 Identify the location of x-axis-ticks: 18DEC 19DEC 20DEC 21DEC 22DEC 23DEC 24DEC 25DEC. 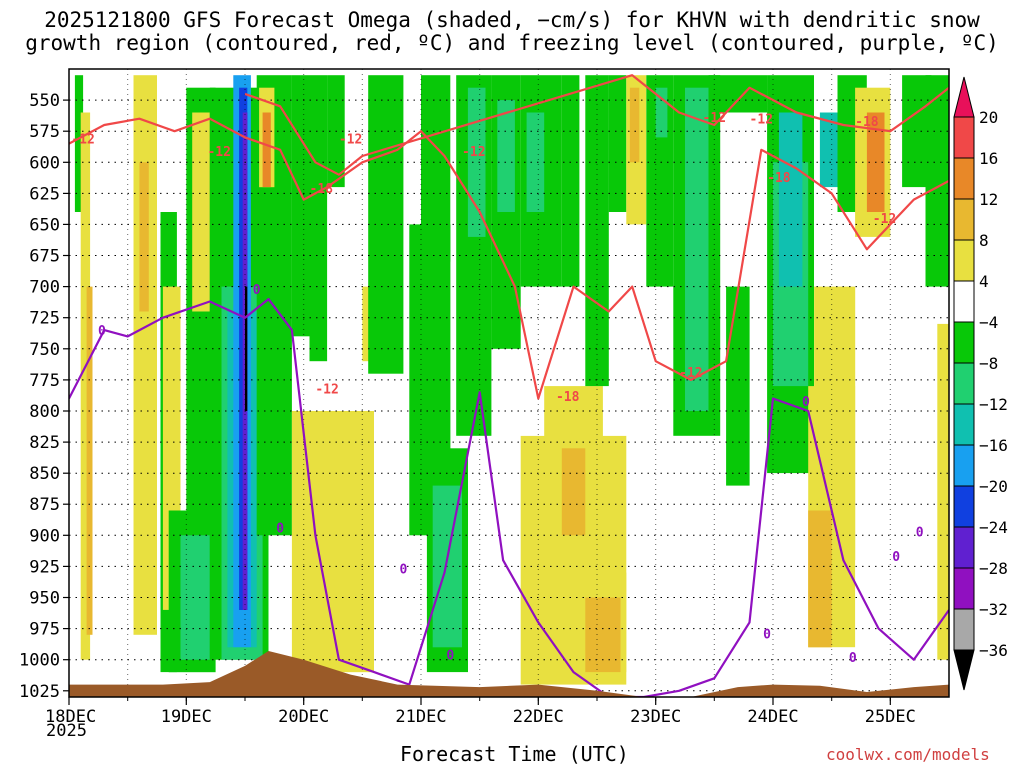
(480, 712).